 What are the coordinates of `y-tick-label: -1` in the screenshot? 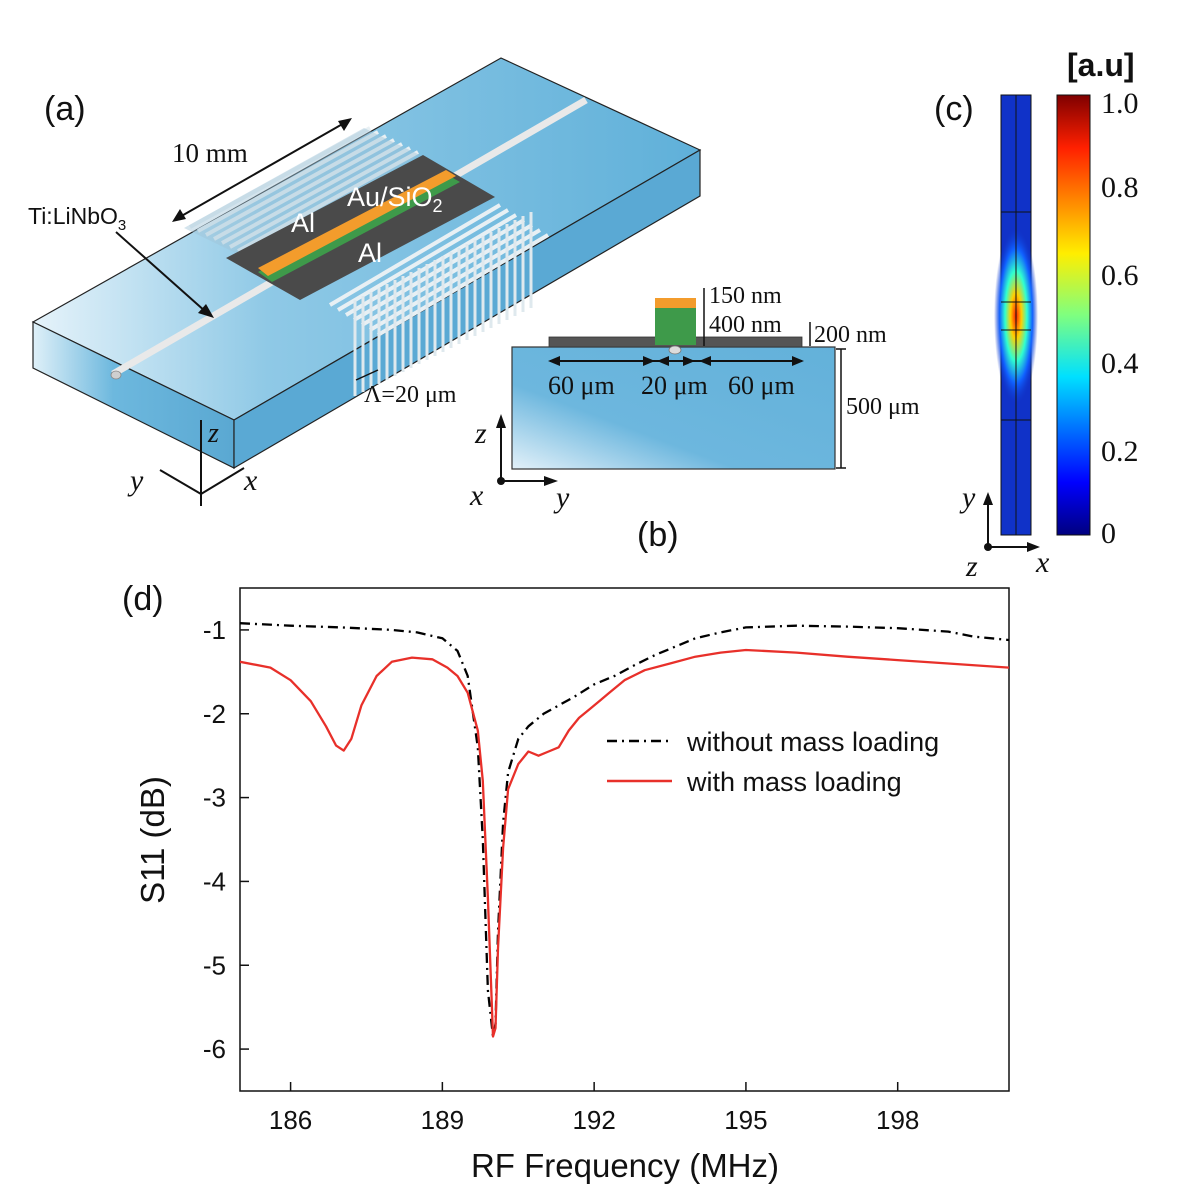 It's located at (214, 630).